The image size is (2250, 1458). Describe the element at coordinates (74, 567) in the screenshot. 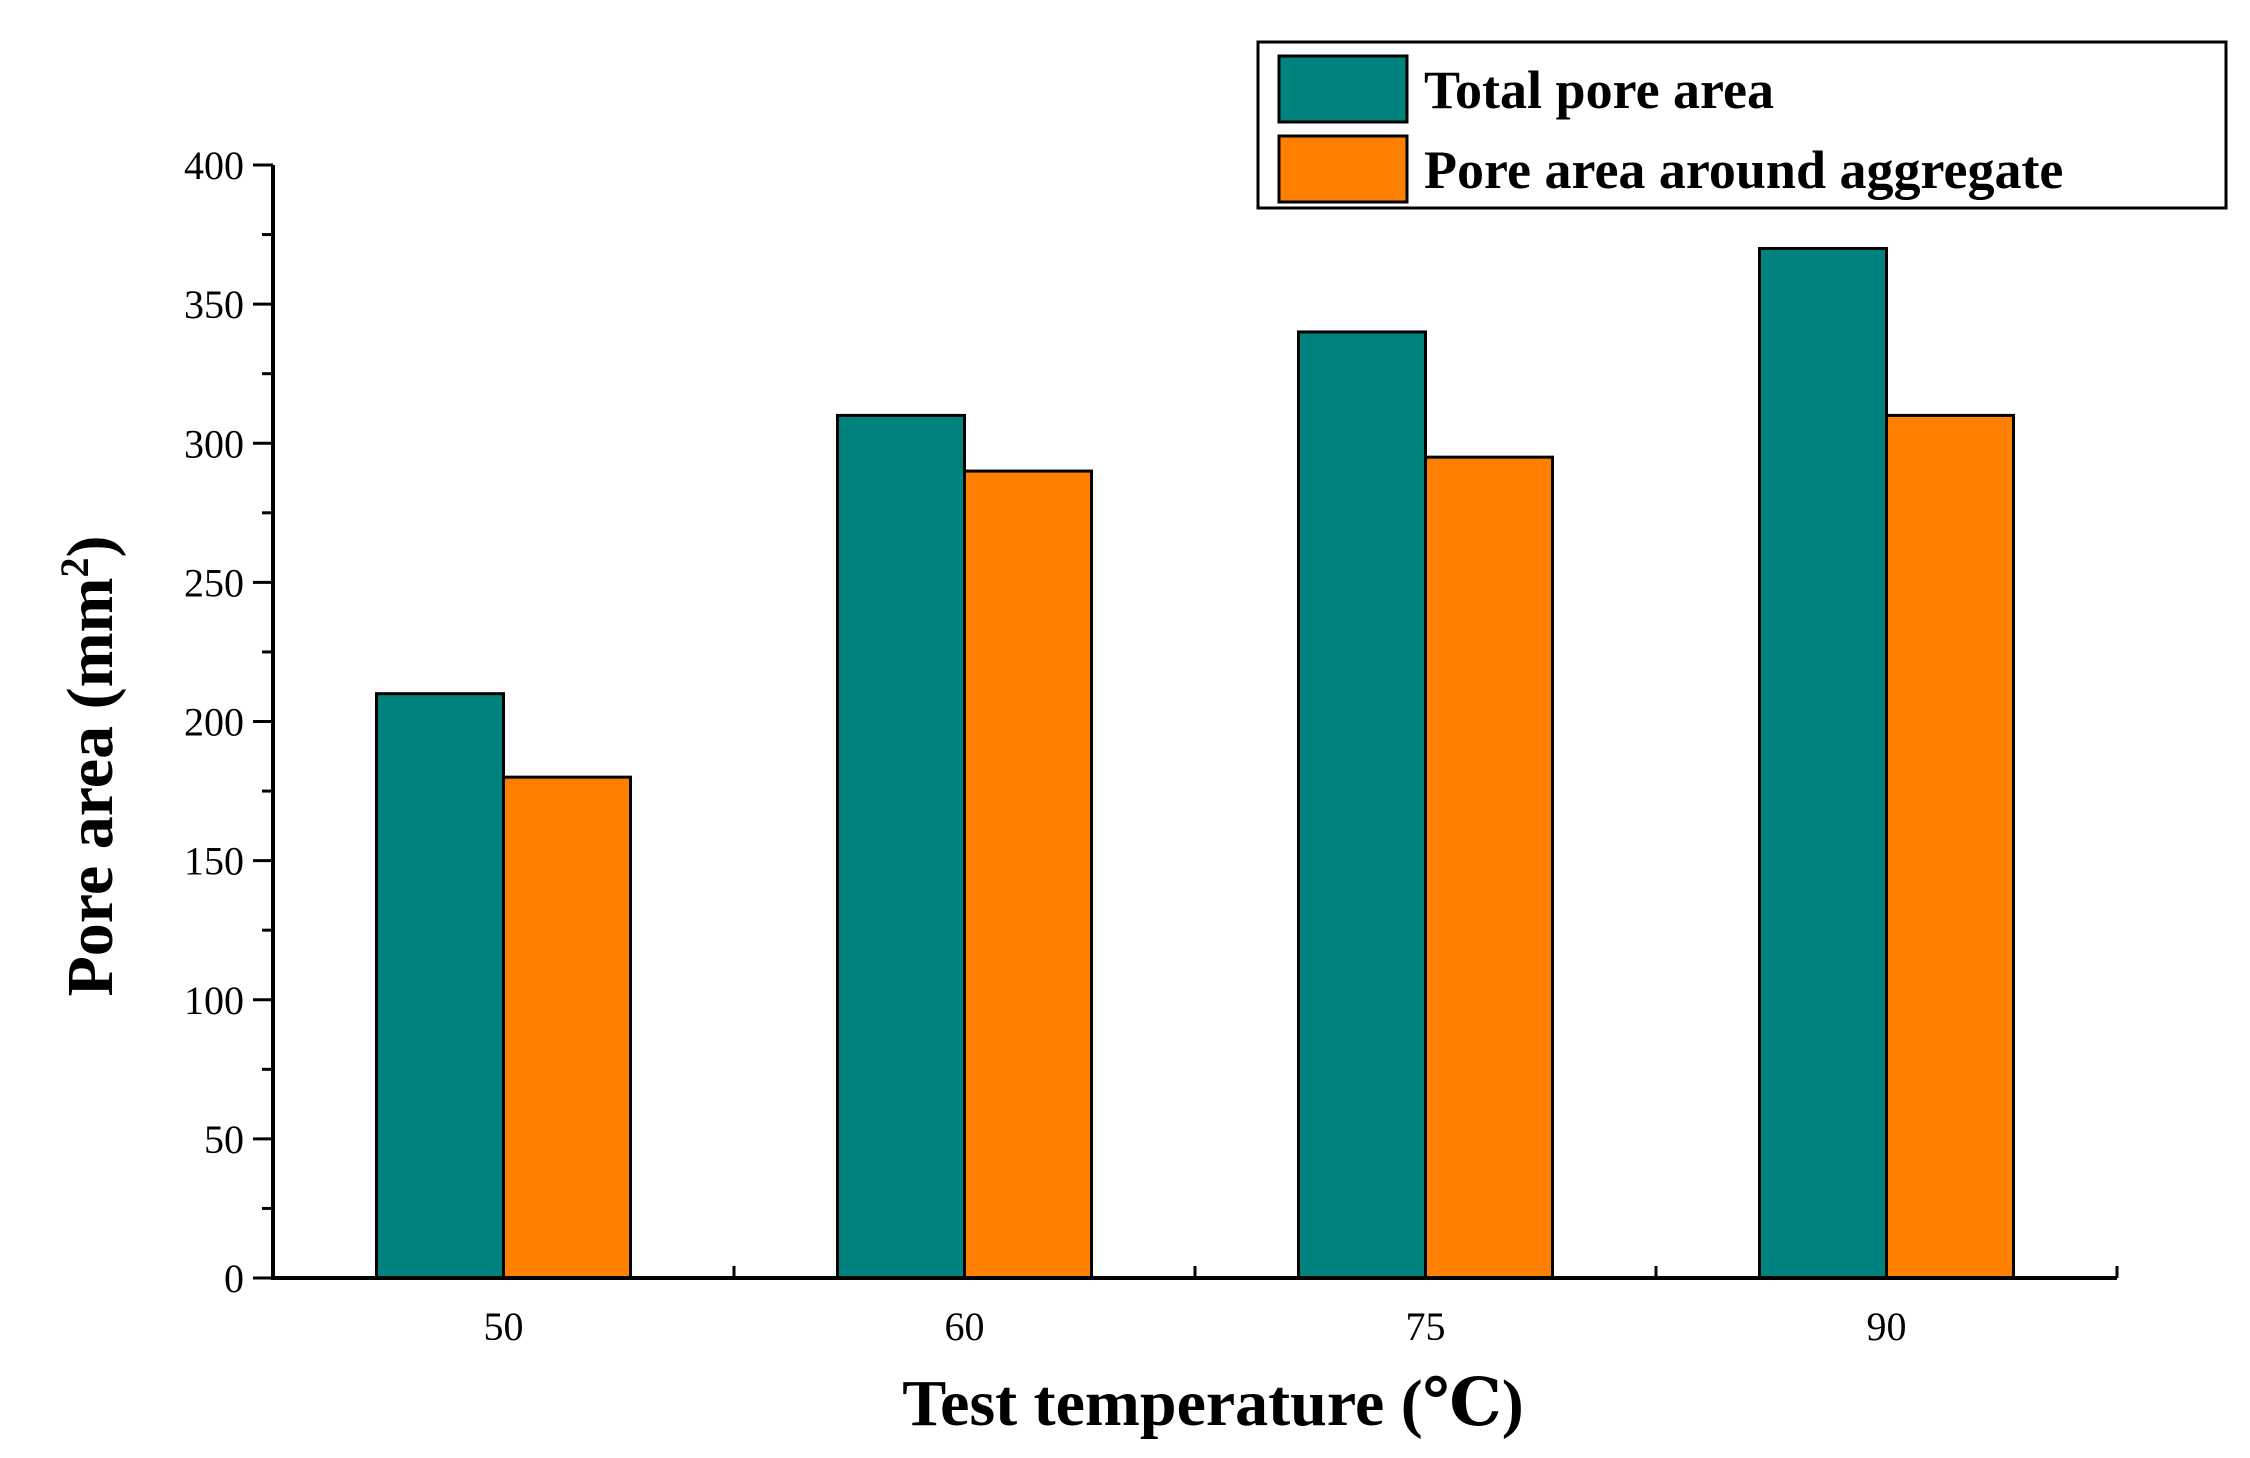

I see `y-axis-title-superscript: 2` at that location.